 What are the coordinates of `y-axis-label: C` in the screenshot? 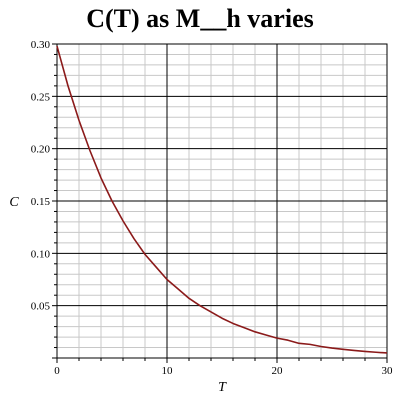 It's located at (14, 202).